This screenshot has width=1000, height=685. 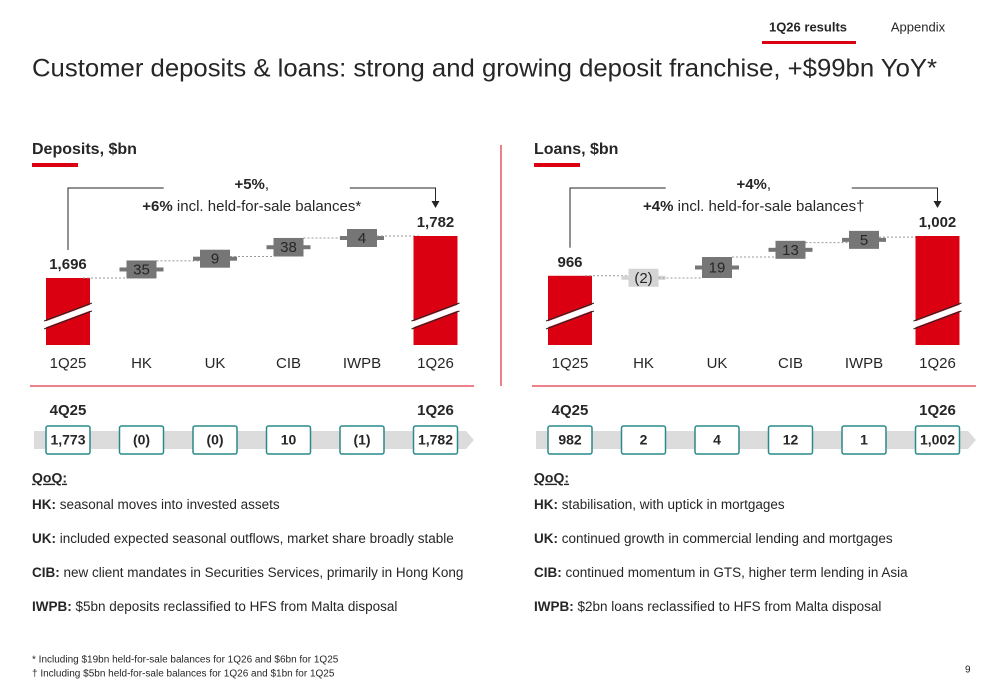 I want to click on note-part: stabilisation, with uptick in mortgages, so click(x=671, y=504).